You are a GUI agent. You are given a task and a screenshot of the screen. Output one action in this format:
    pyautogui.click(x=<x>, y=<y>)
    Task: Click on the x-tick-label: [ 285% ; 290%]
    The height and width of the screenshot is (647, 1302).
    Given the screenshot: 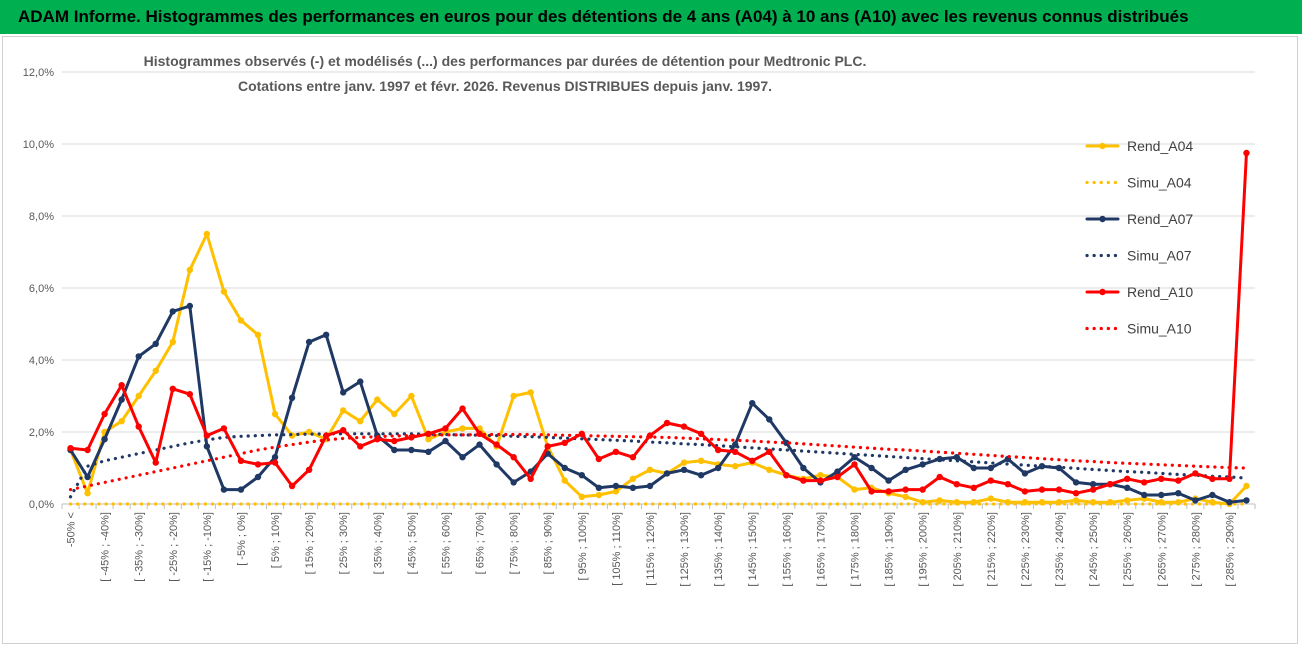 What is the action you would take?
    pyautogui.click(x=1230, y=549)
    